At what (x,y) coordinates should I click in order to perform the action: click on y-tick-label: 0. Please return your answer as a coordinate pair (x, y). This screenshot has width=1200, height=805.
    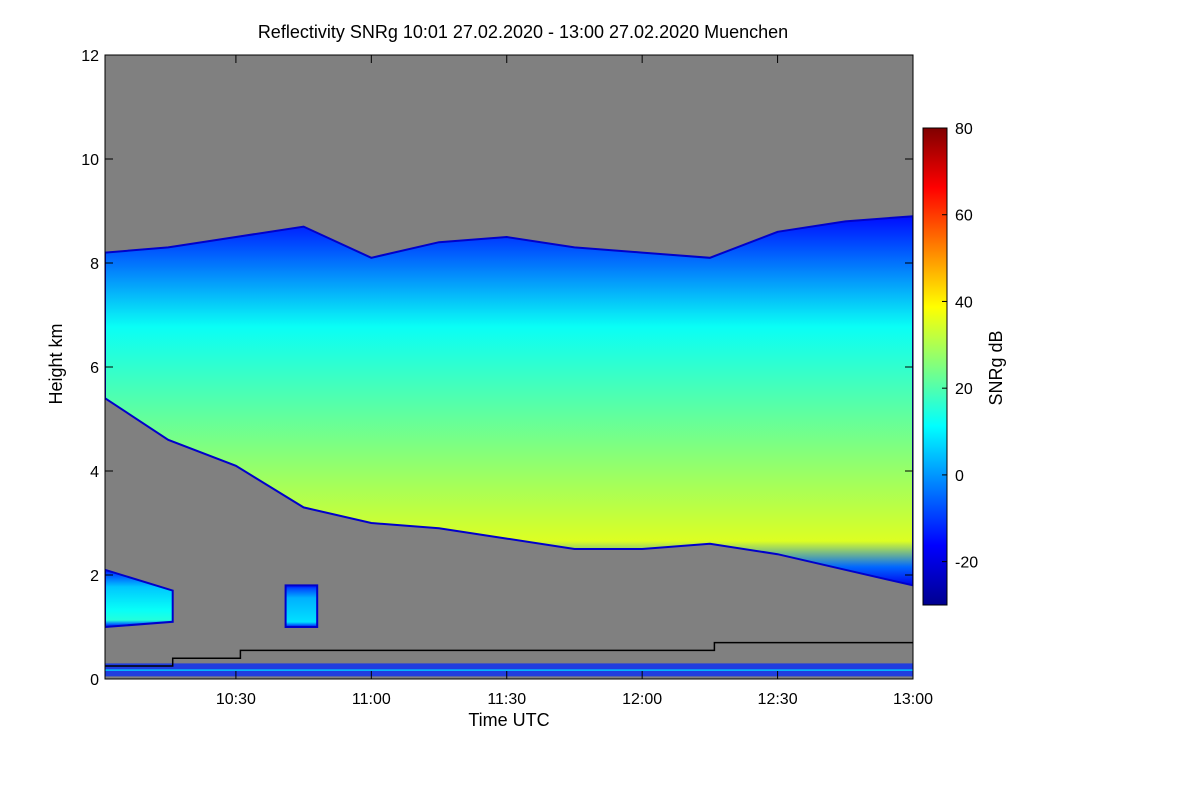
    Looking at the image, I should click on (94, 680).